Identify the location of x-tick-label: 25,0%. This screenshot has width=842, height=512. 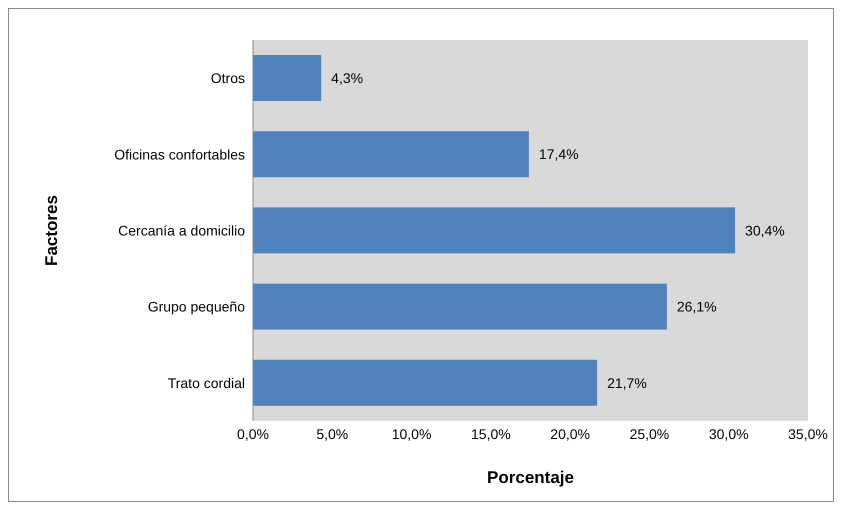
(650, 434).